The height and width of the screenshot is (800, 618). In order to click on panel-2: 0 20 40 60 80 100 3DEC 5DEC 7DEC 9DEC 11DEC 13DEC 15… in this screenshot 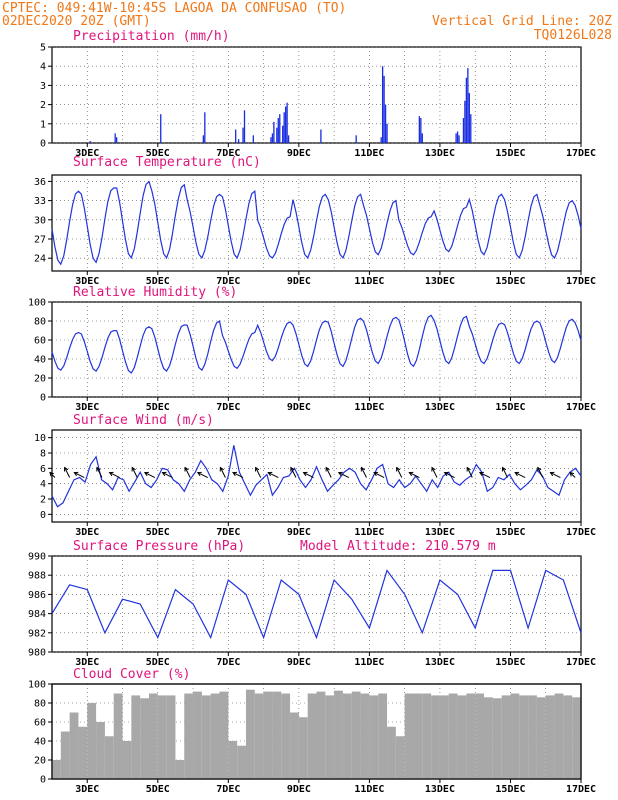, I will do `click(312, 356)`.